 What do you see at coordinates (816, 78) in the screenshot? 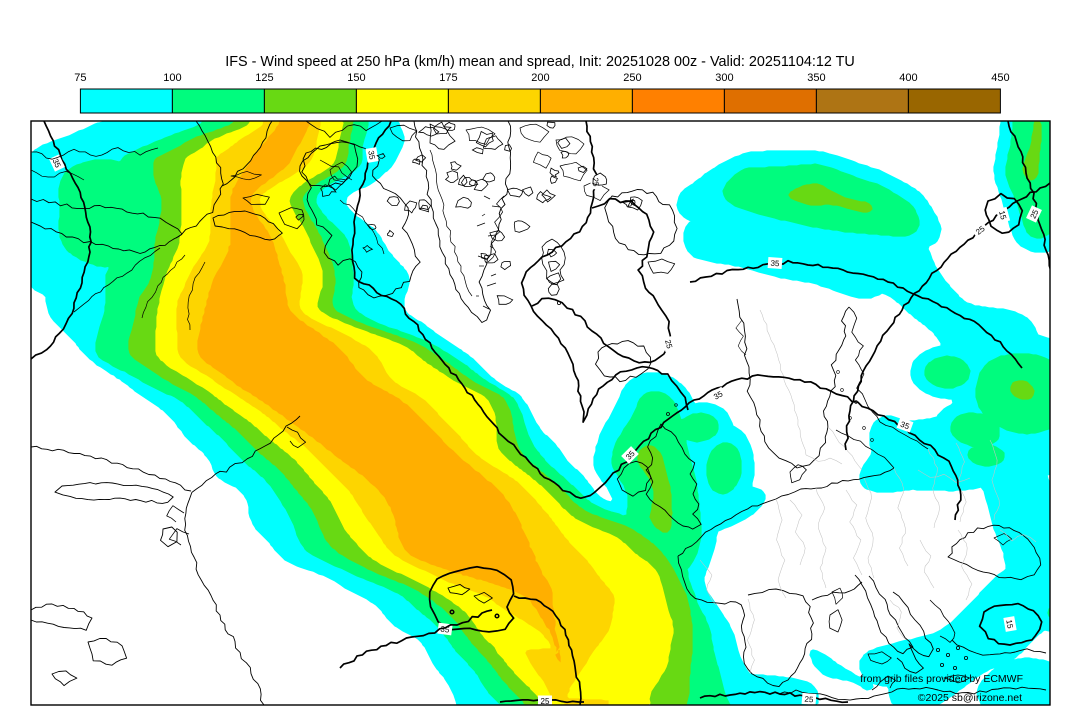
I see `svg-text: 350` at bounding box center [816, 78].